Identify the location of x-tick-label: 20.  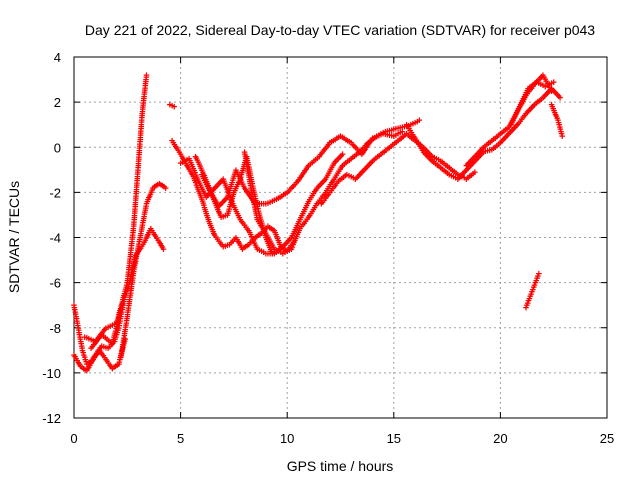
(500, 438).